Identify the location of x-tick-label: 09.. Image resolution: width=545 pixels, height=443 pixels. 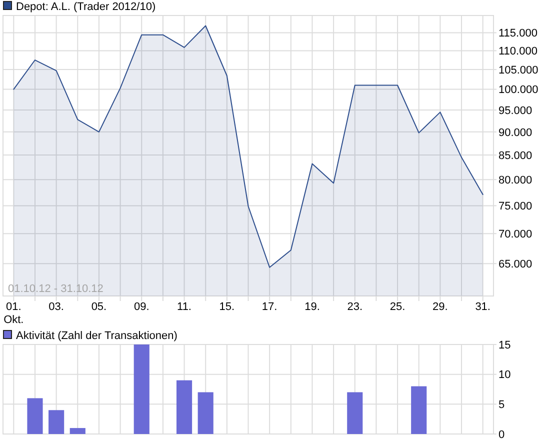
(142, 307).